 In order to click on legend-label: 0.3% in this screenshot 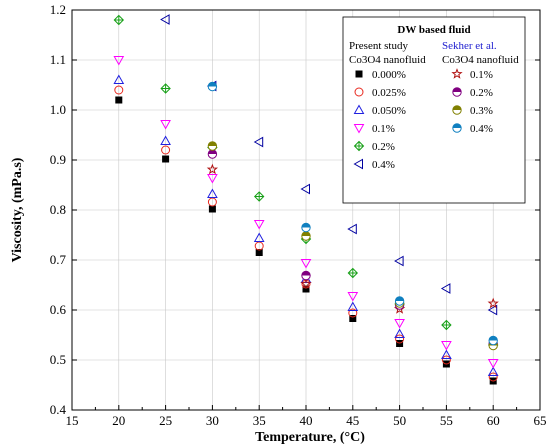, I will do `click(481, 111)`.